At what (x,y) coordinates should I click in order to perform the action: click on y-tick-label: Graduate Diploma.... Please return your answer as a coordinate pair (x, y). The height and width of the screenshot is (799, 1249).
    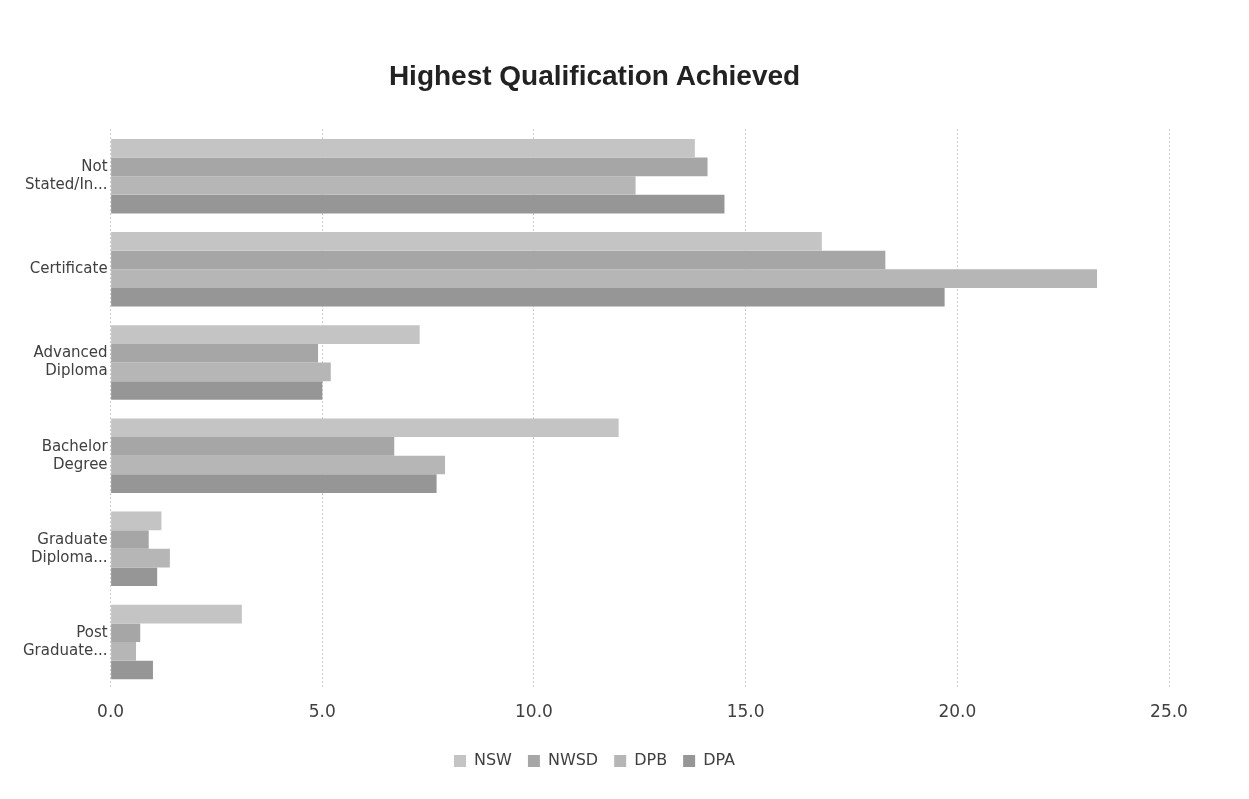
    Looking at the image, I should click on (69, 547).